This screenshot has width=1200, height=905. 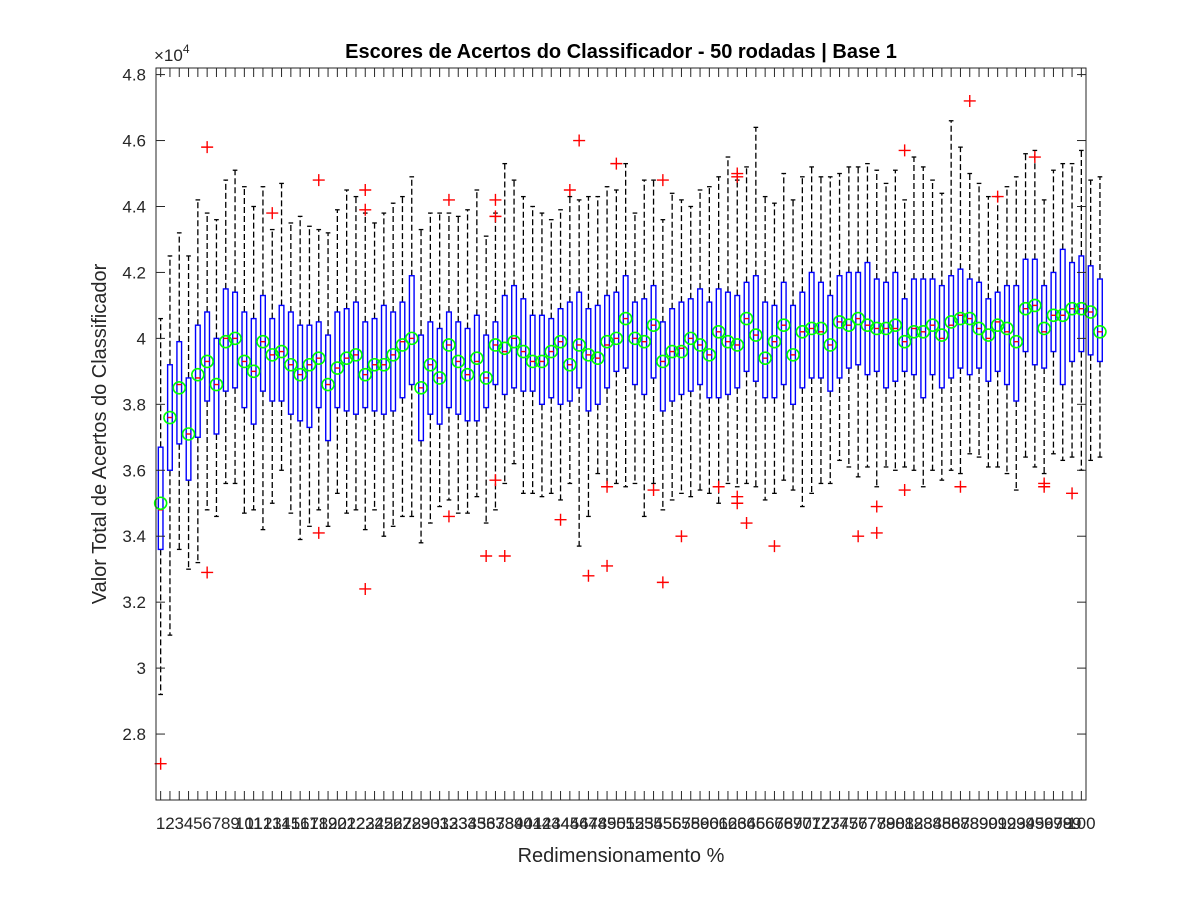 I want to click on x-tick-label: 11, so click(x=254, y=823).